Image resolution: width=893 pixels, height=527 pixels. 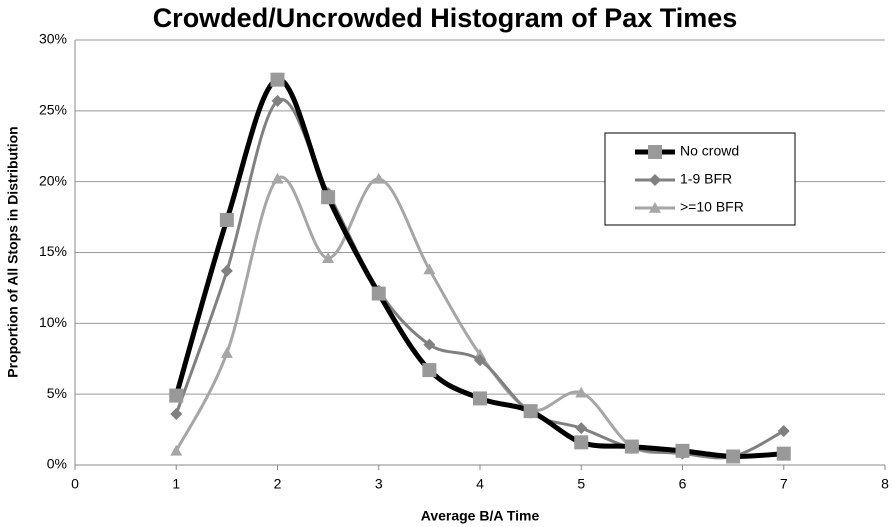 What do you see at coordinates (57, 464) in the screenshot?
I see `y-tick-label: 0%` at bounding box center [57, 464].